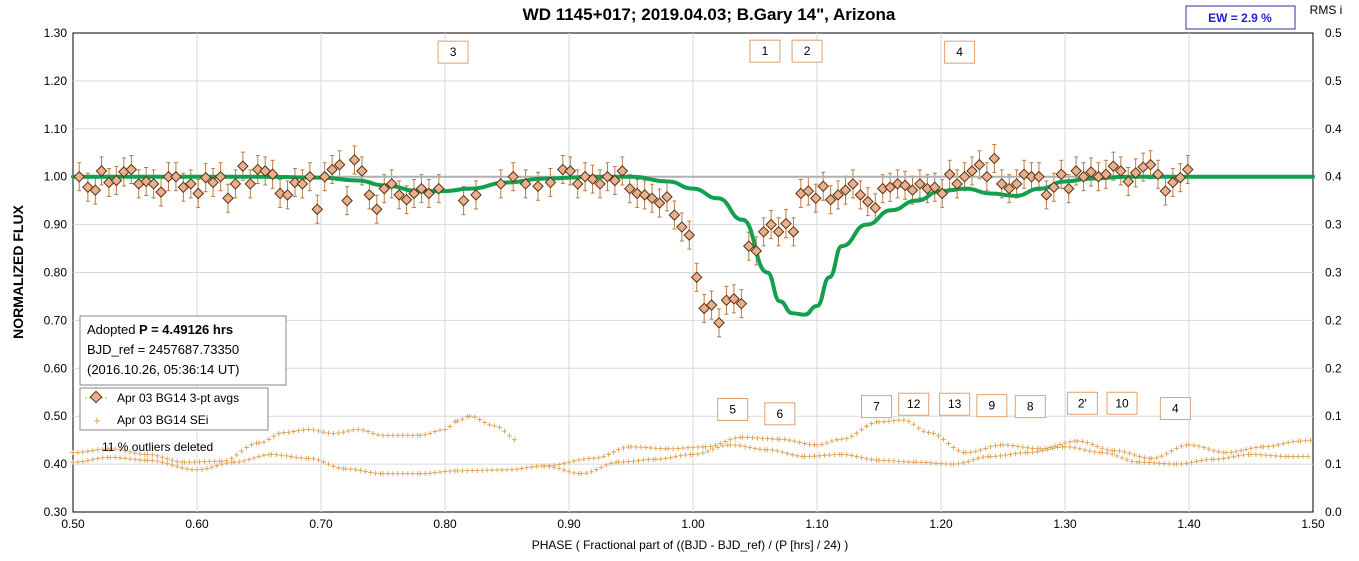 The height and width of the screenshot is (561, 1359). I want to click on phase-label: 2', so click(1082, 403).